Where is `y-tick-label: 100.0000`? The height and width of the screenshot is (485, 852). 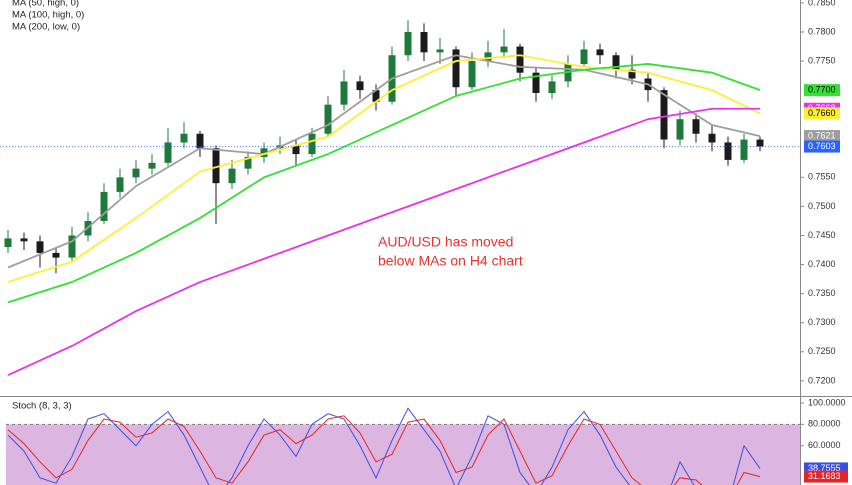 y-tick-label: 100.0000 is located at coordinates (827, 402).